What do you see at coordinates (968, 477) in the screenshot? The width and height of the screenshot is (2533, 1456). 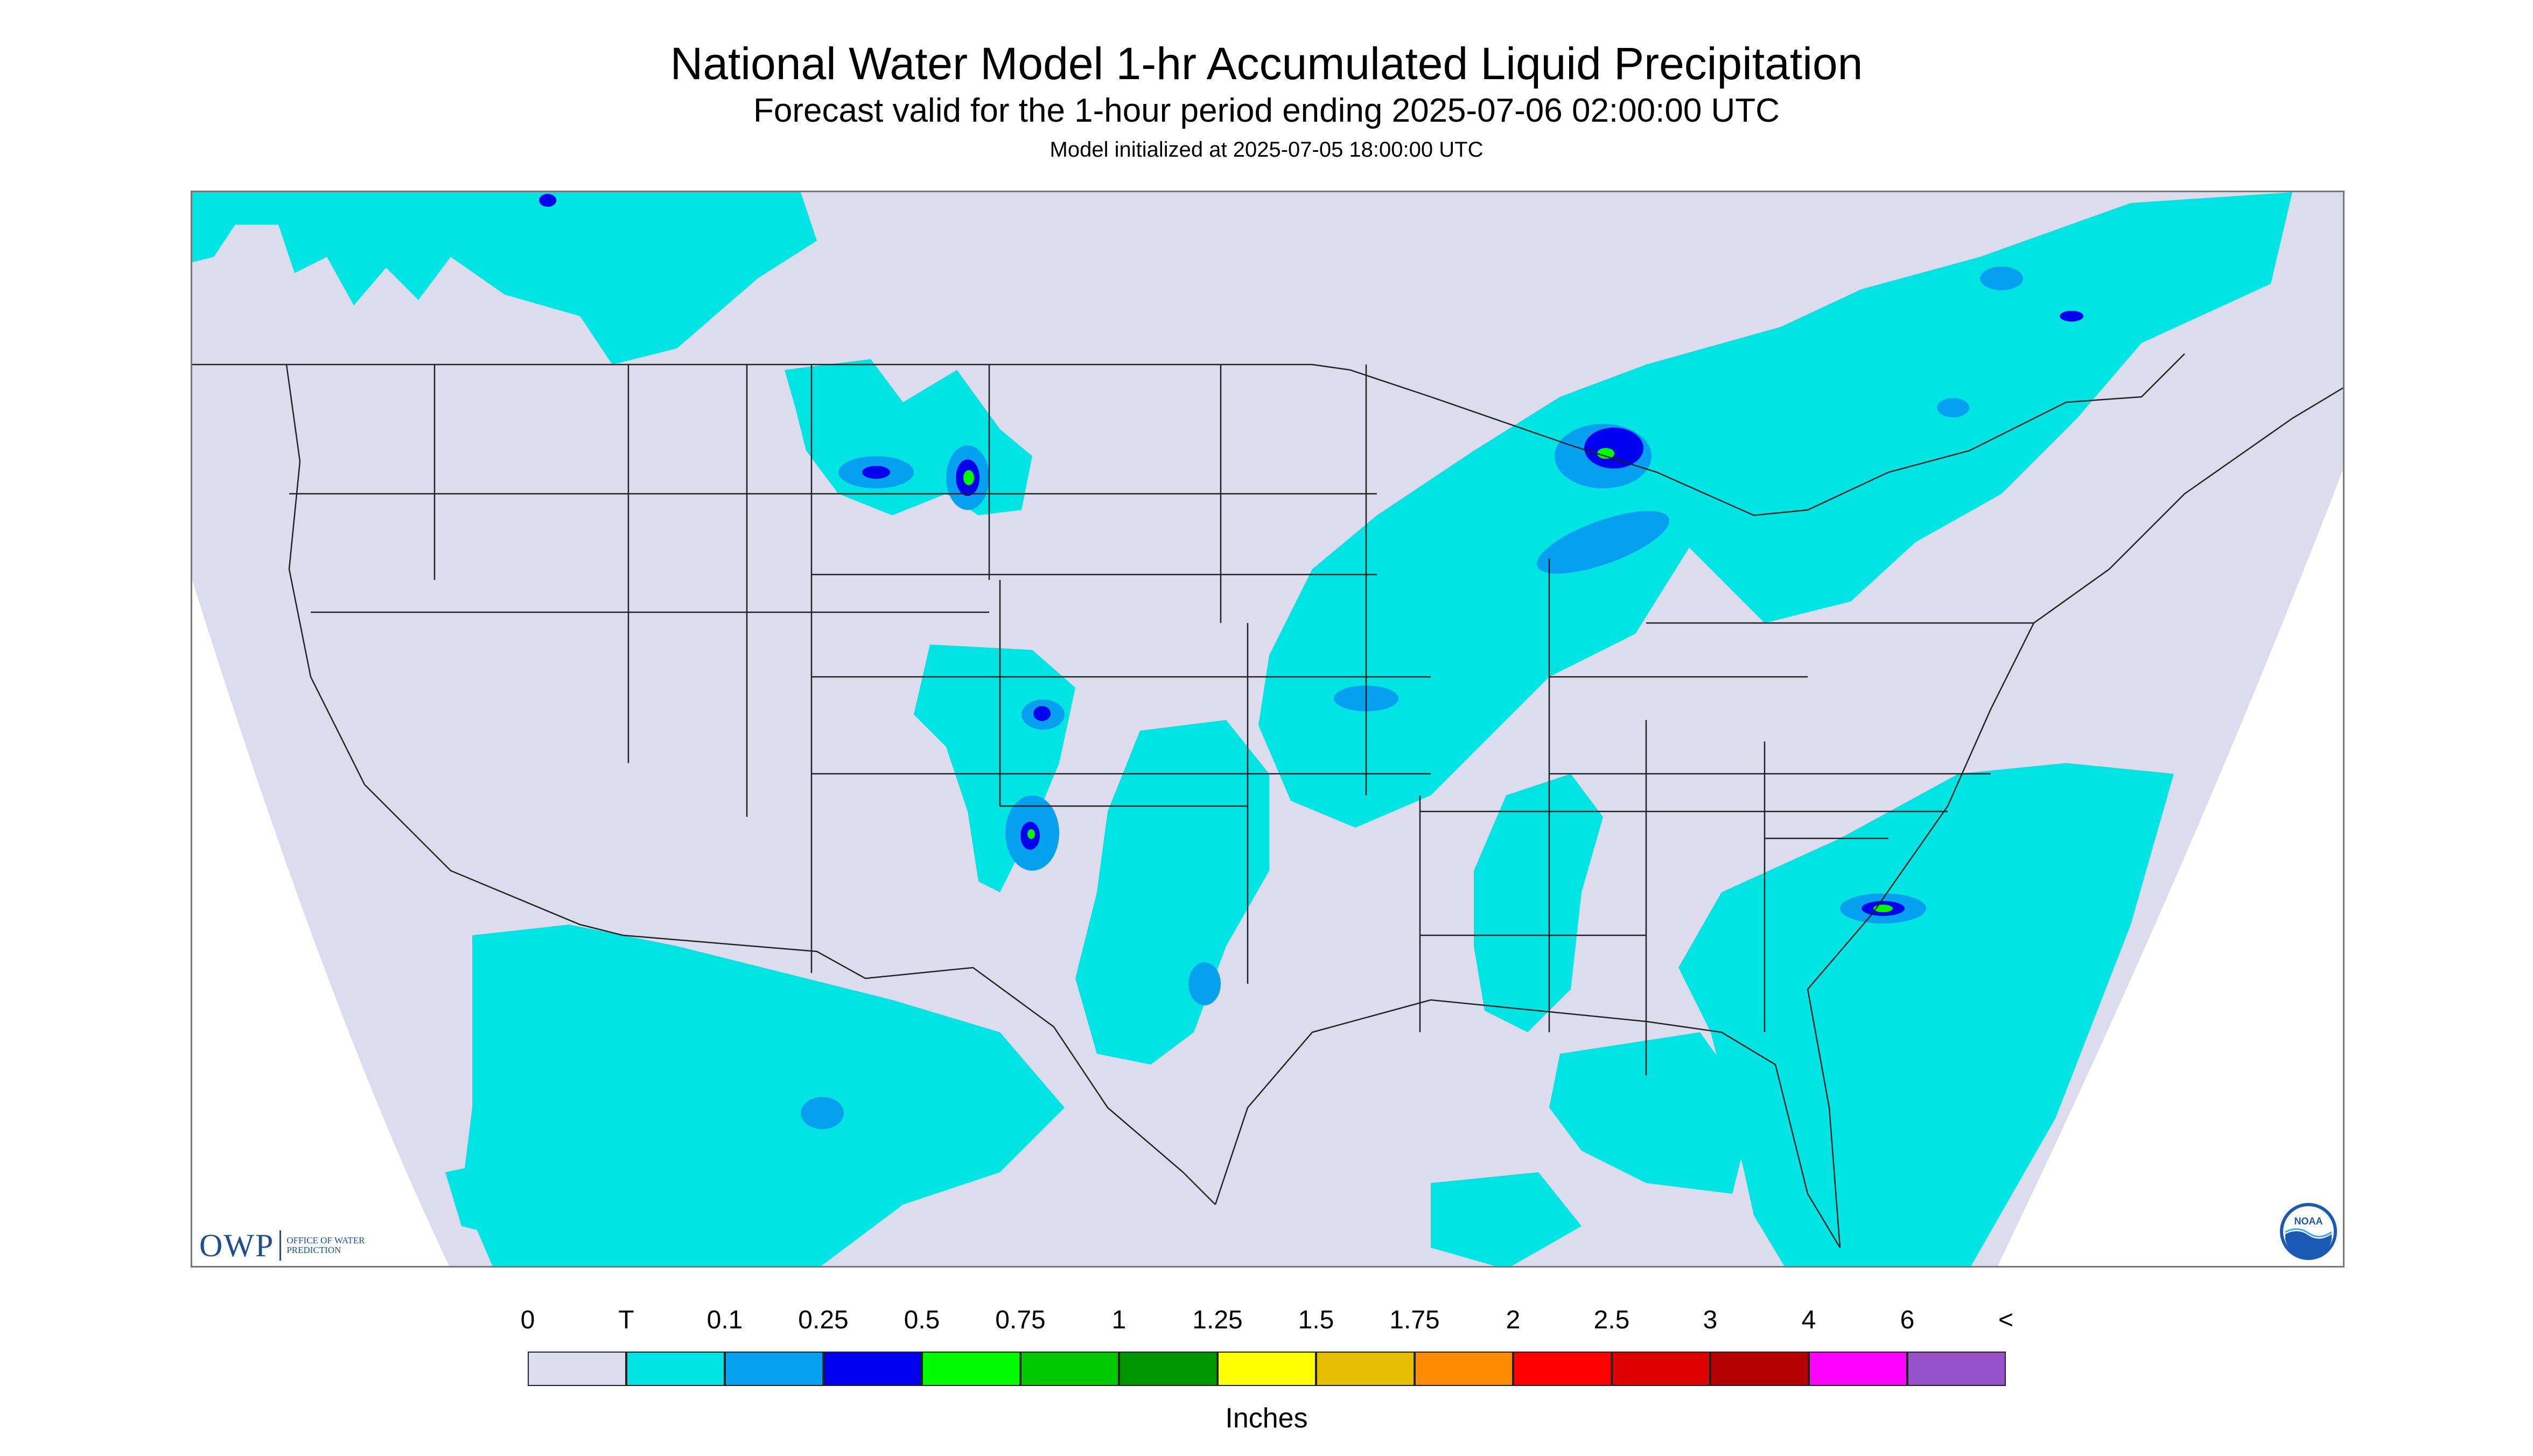 I see `precip-cell-dakota-peak` at bounding box center [968, 477].